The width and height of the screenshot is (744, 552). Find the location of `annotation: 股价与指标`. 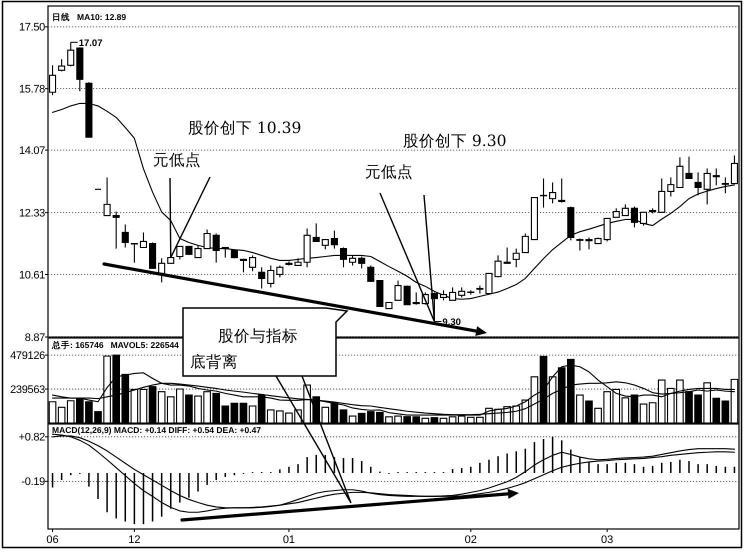

annotation: 股价与指标 is located at coordinates (258, 336).